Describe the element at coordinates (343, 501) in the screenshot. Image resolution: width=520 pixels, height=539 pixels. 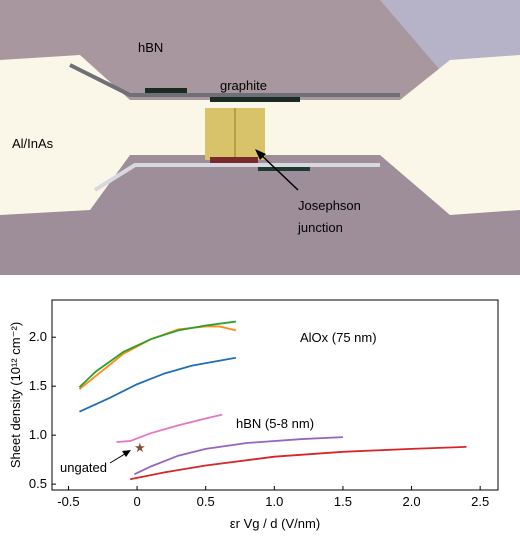
I see `x-tick-label: 1.5` at that location.